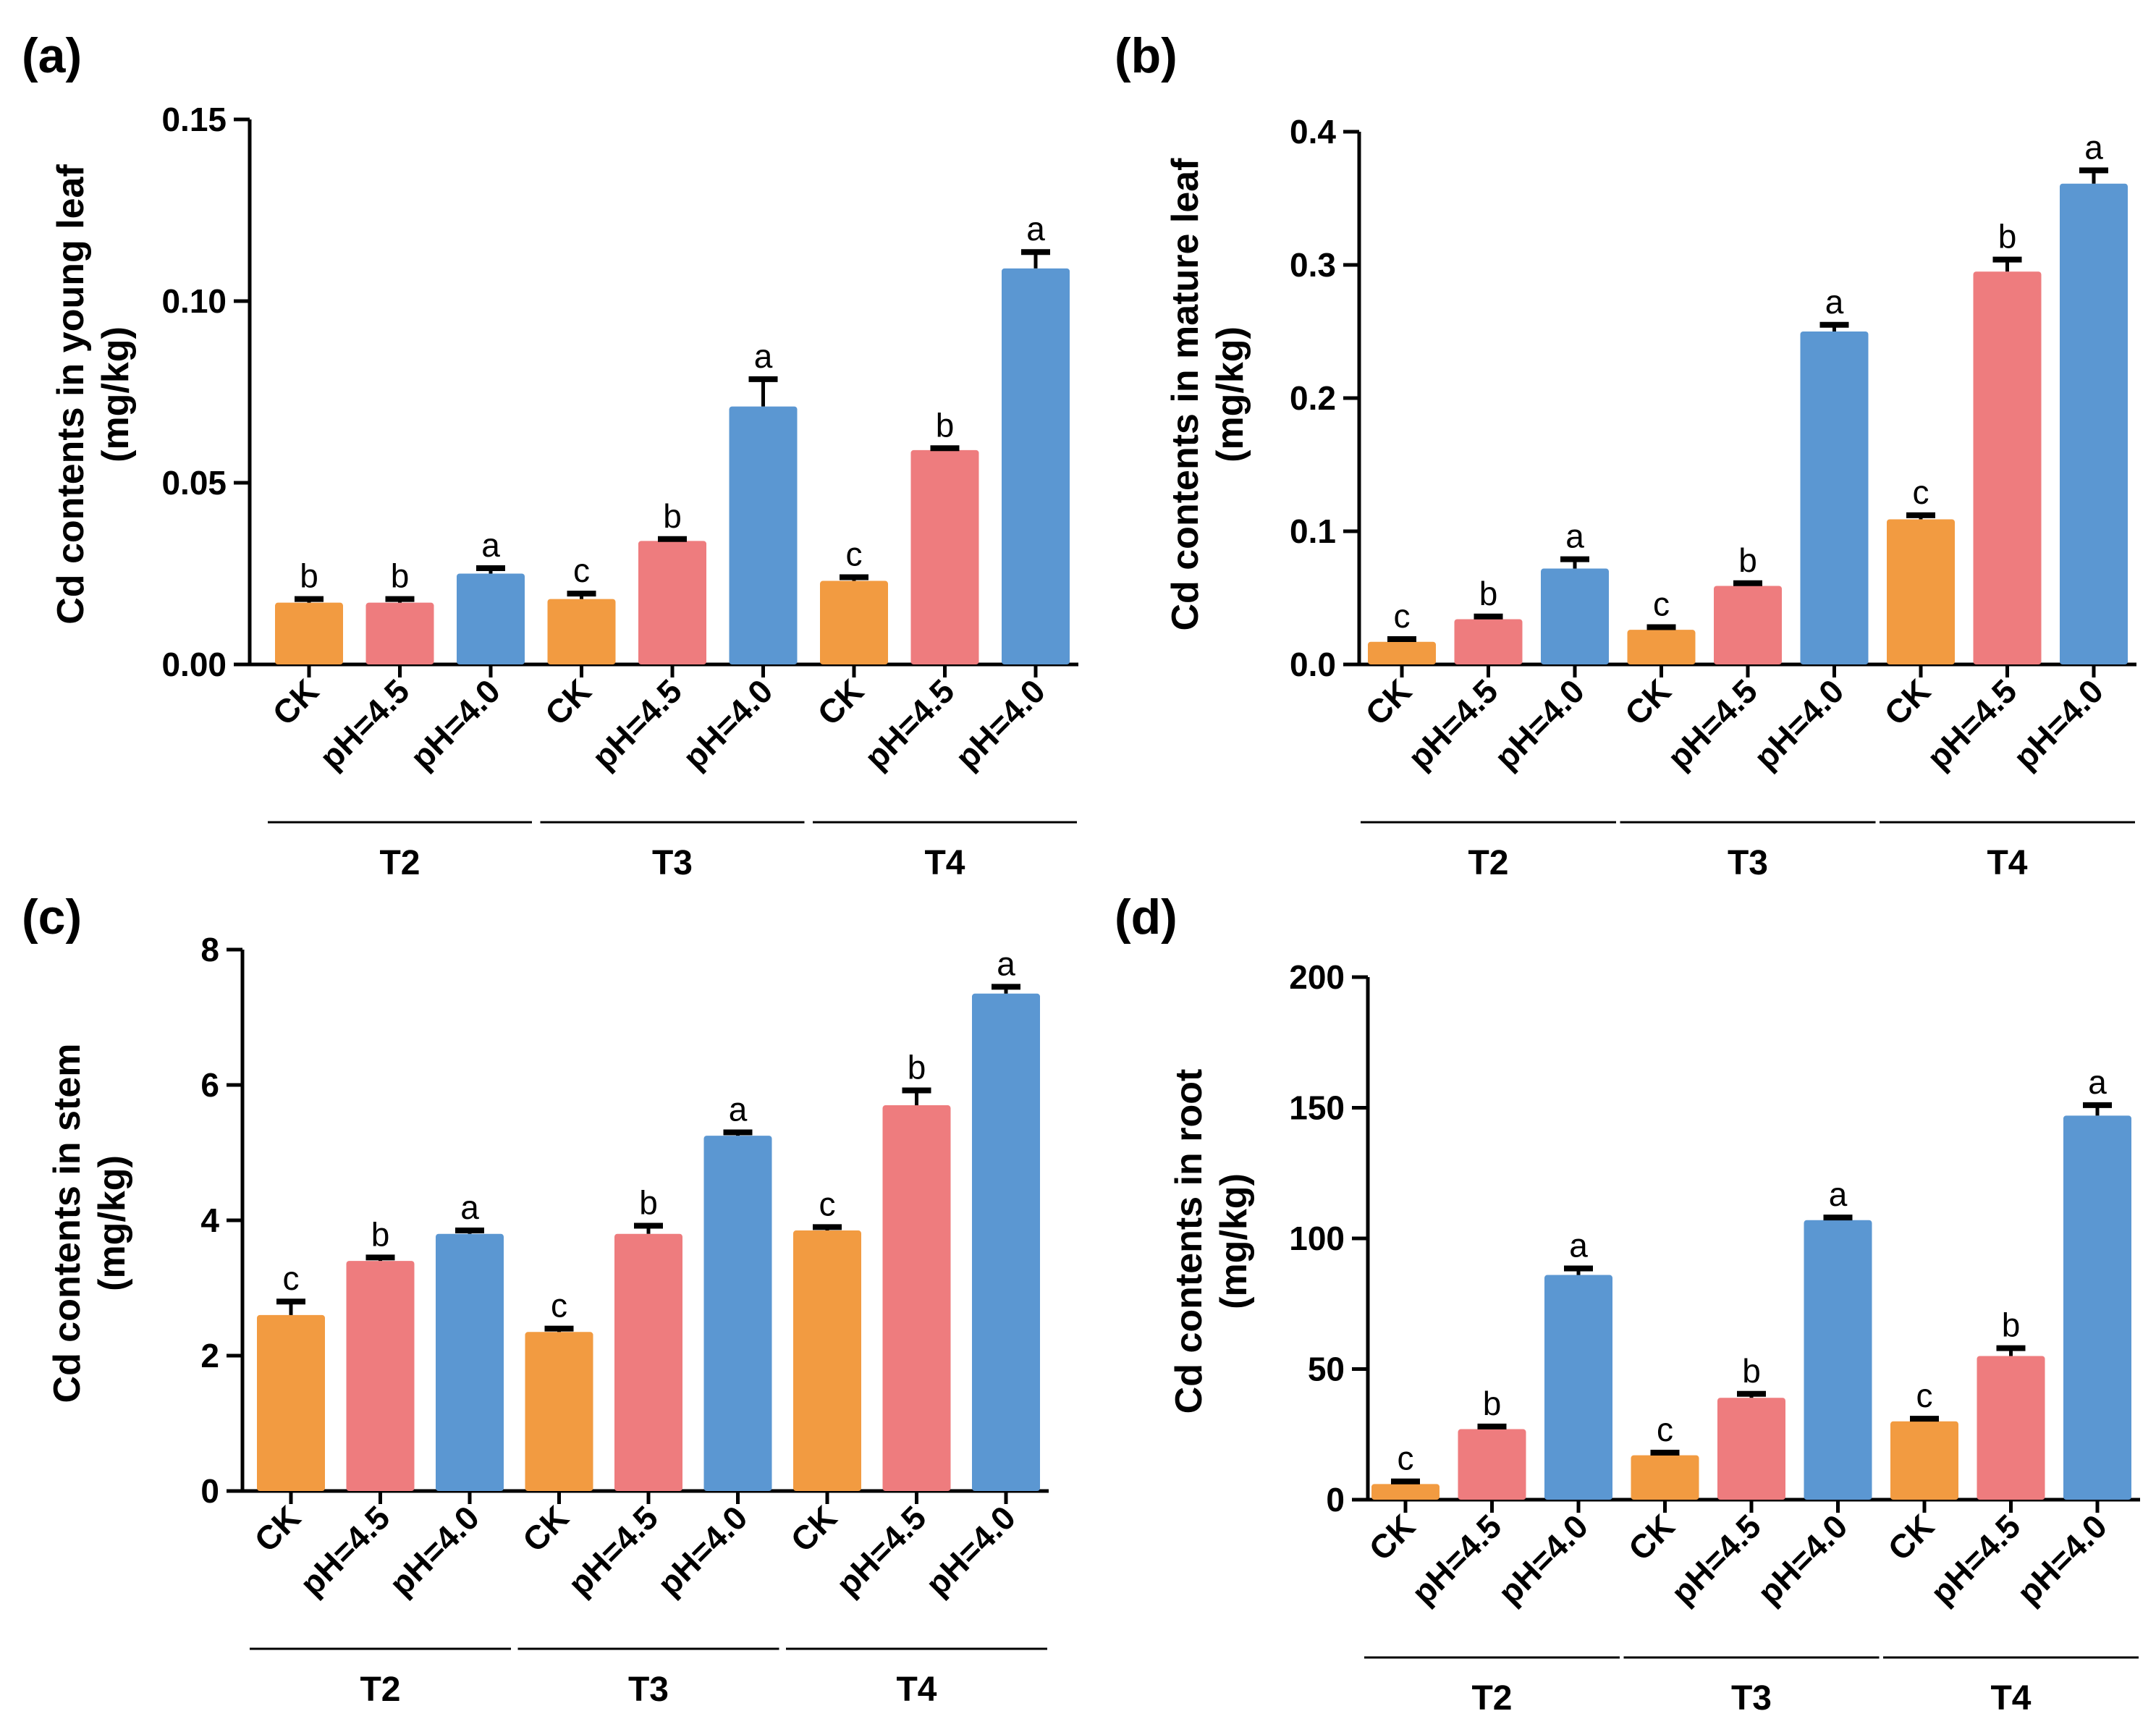  I want to click on y-tick-label: 0.15, so click(194, 119).